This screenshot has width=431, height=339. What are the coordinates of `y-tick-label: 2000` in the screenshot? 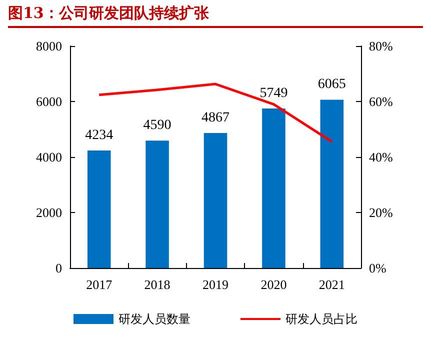 It's located at (49, 212).